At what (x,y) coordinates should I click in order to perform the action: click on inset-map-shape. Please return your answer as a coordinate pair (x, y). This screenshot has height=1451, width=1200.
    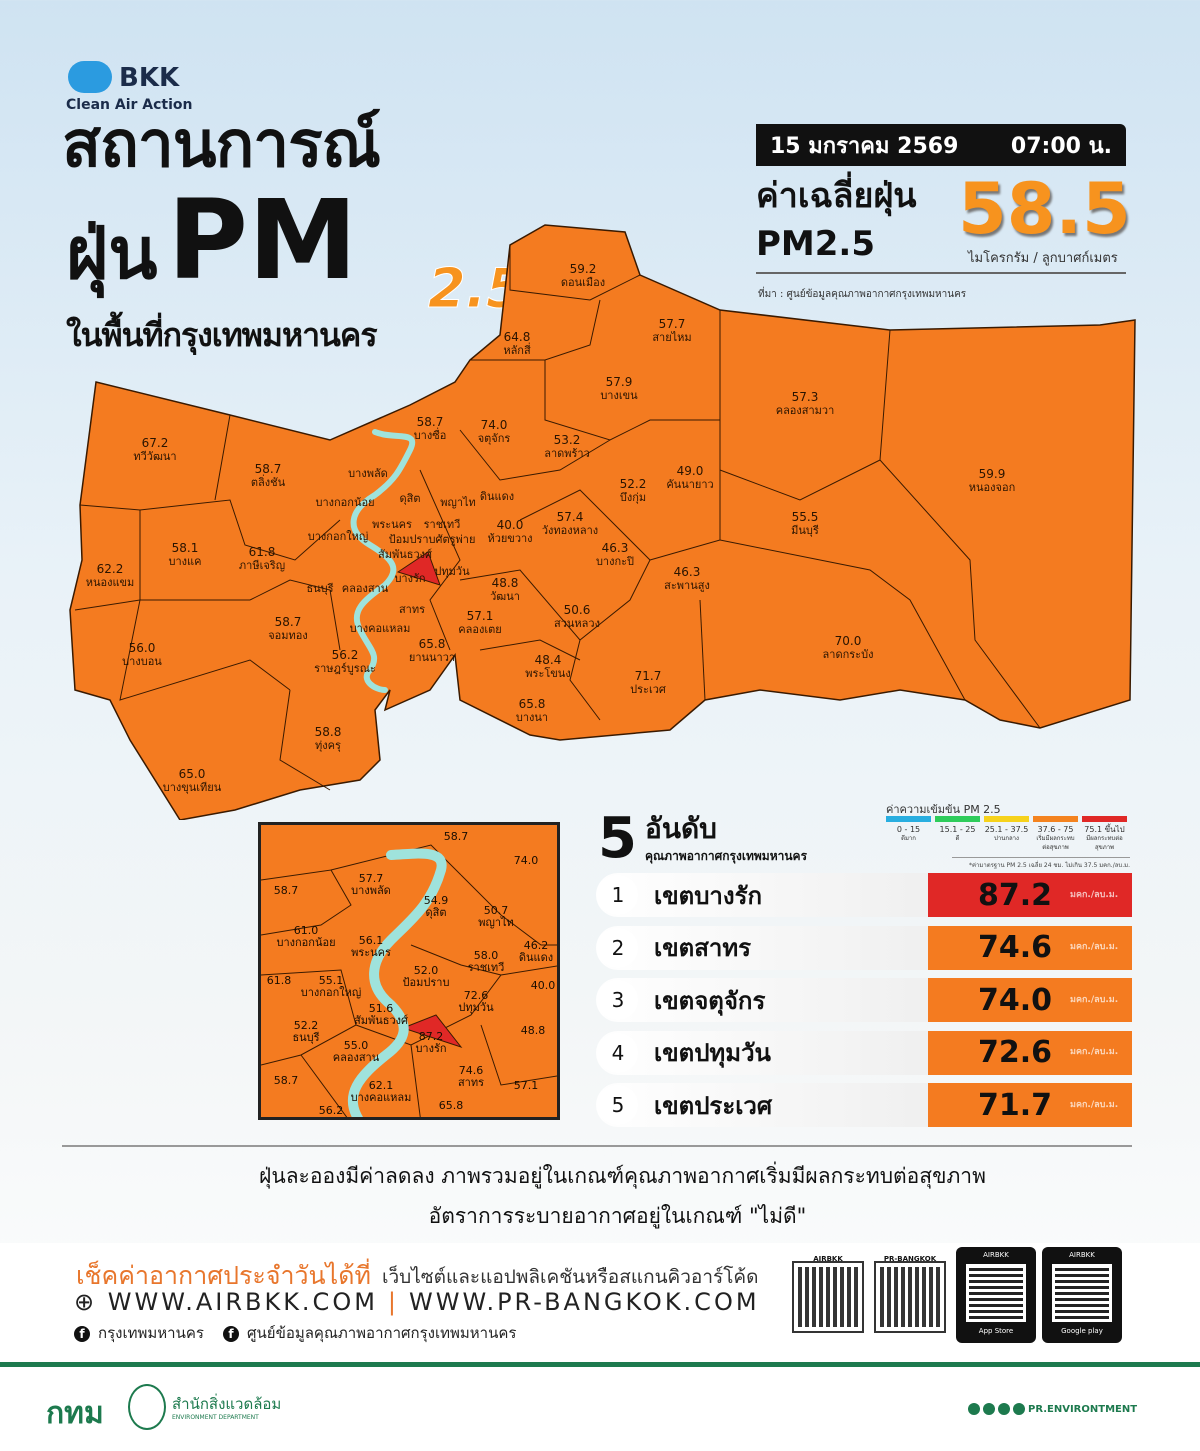
    Looking at the image, I should click on (409, 980).